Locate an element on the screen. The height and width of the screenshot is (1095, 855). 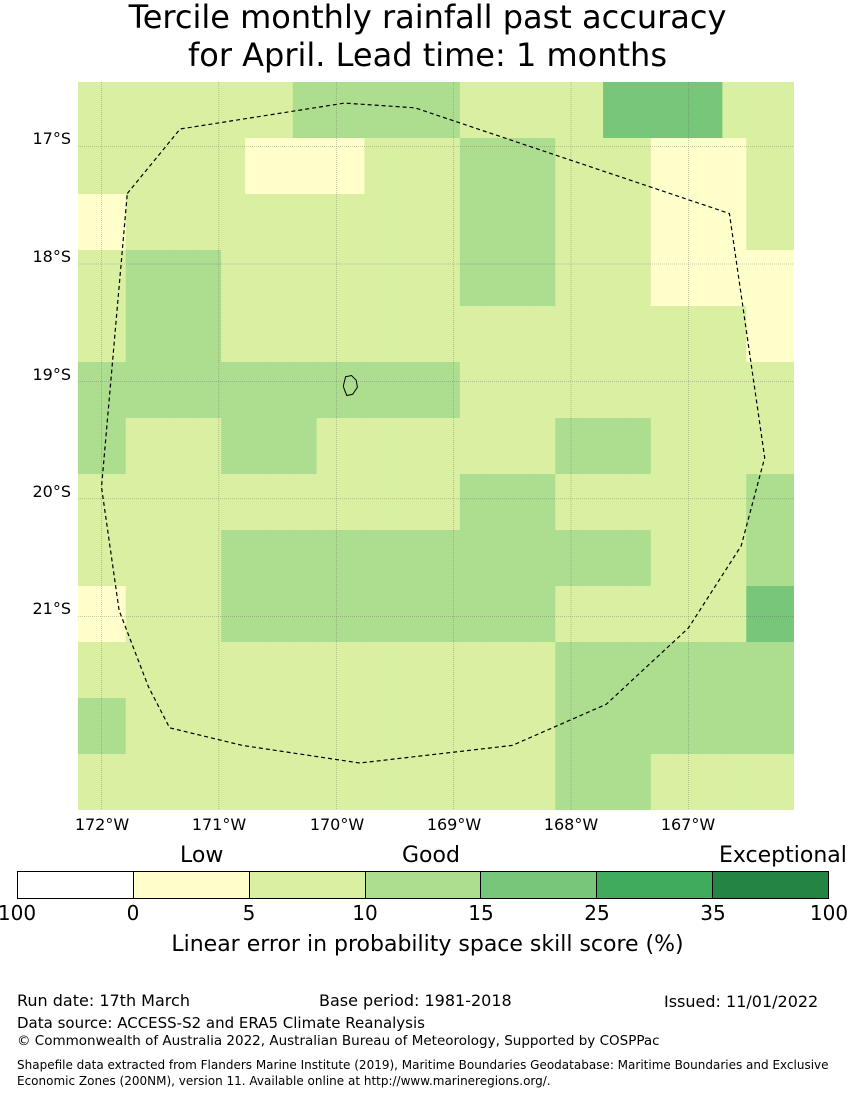
lon-tick-171w: 171°W is located at coordinates (219, 824).